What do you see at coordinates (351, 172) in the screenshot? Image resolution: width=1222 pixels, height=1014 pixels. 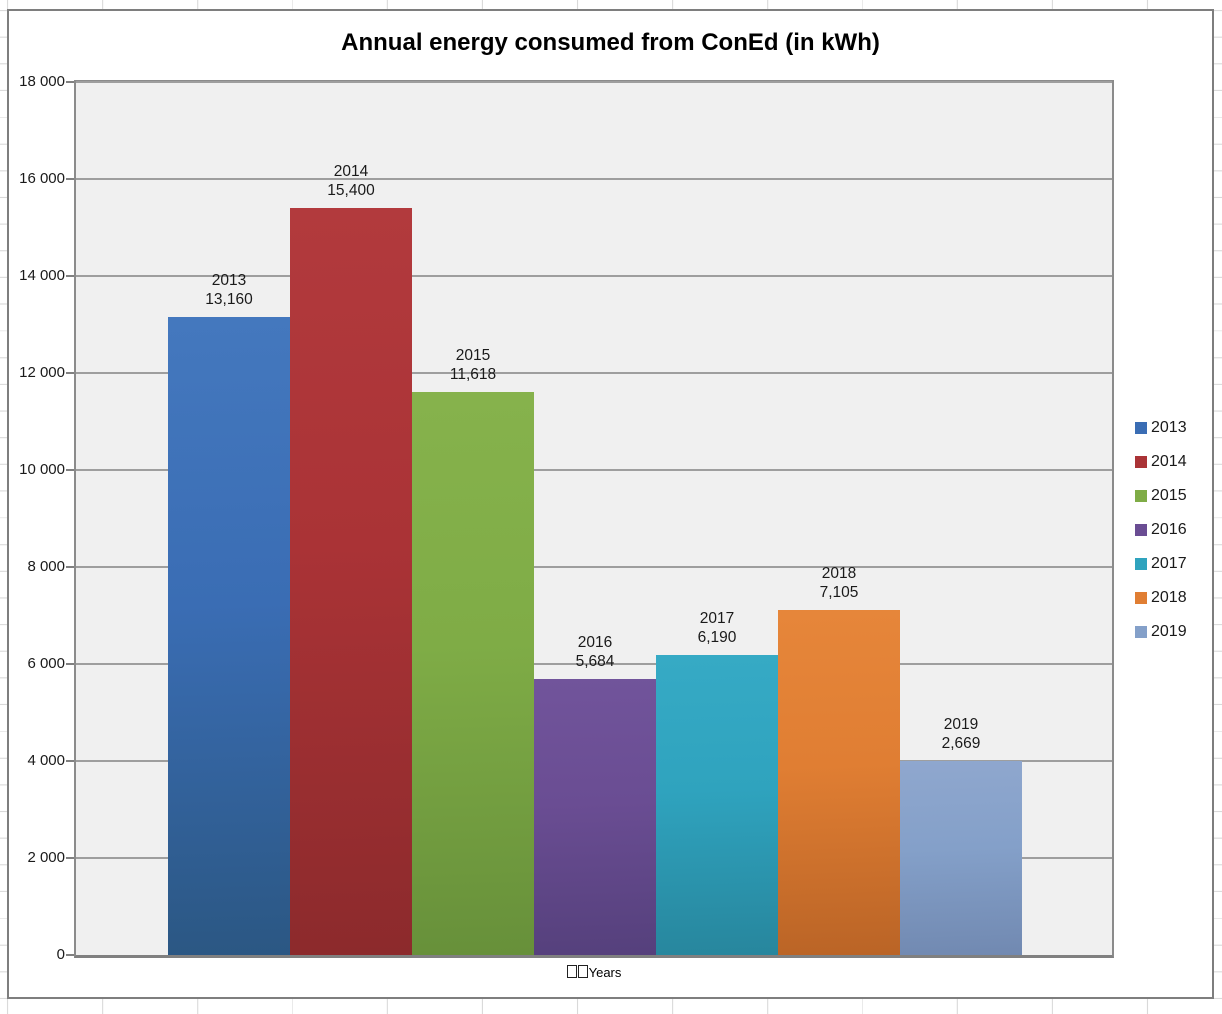 I see `bar-label-year: 2014` at bounding box center [351, 172].